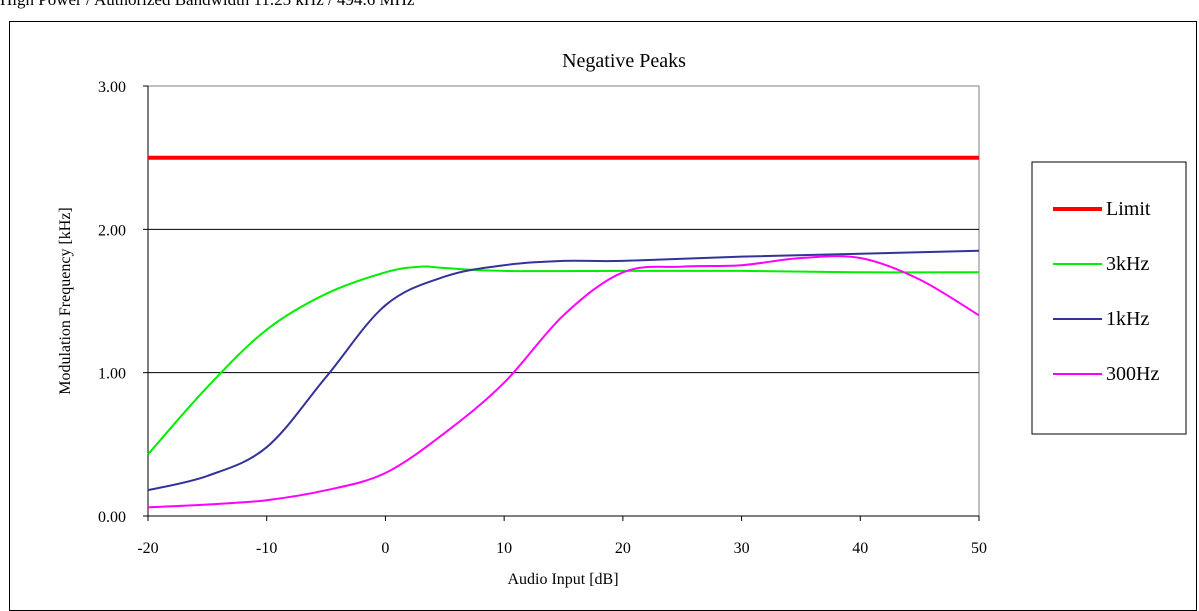 This screenshot has width=1199, height=611. Describe the element at coordinates (1132, 374) in the screenshot. I see `legend-label-300hz: 300Hz` at that location.